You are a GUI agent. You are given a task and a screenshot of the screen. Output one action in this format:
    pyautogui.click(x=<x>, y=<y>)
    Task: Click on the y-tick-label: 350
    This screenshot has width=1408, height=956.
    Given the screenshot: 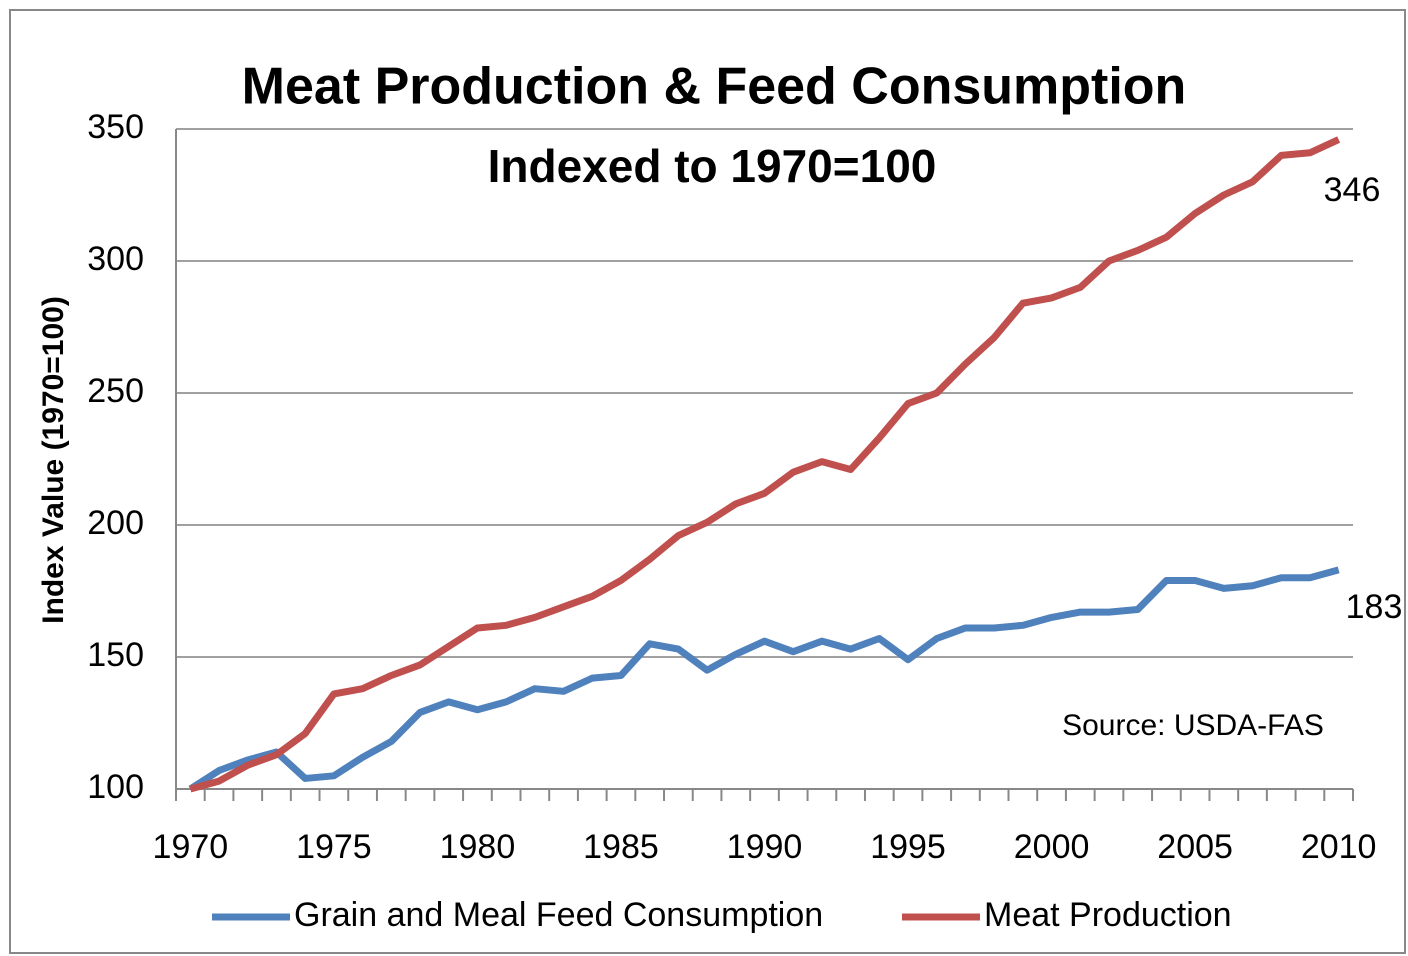 What is the action you would take?
    pyautogui.click(x=115, y=127)
    